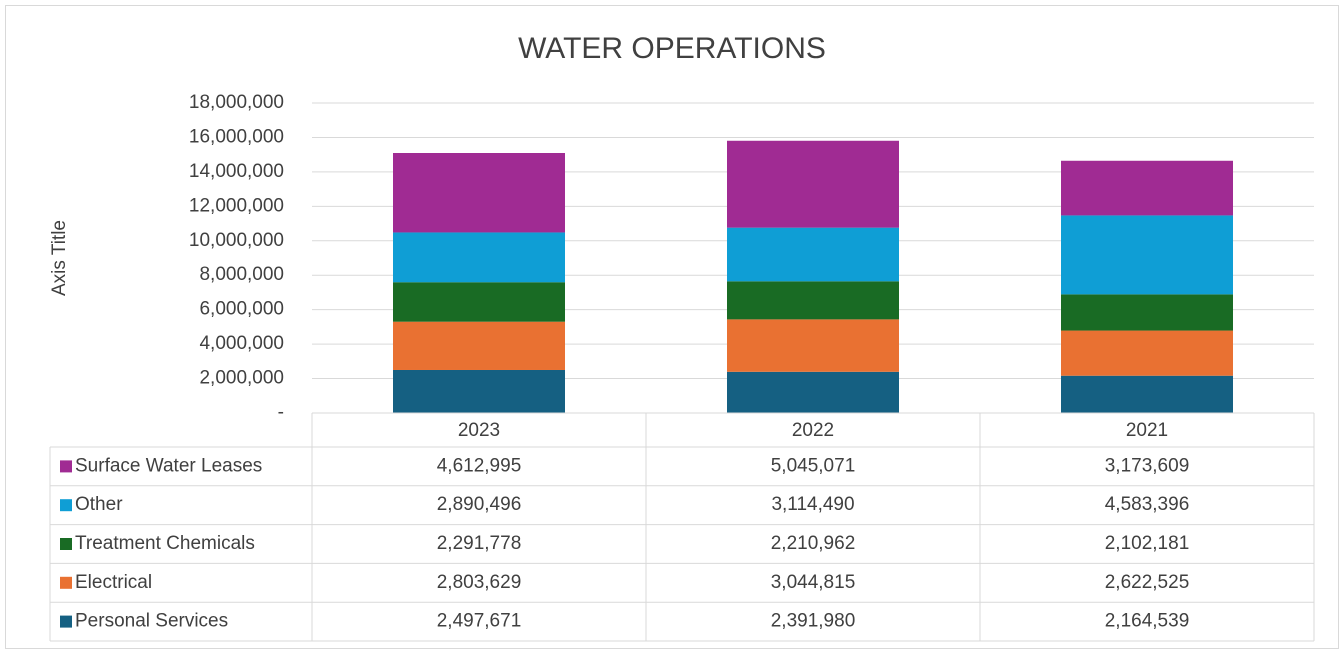  Describe the element at coordinates (241, 274) in the screenshot. I see `y-tick-label: 8,000,000` at that location.